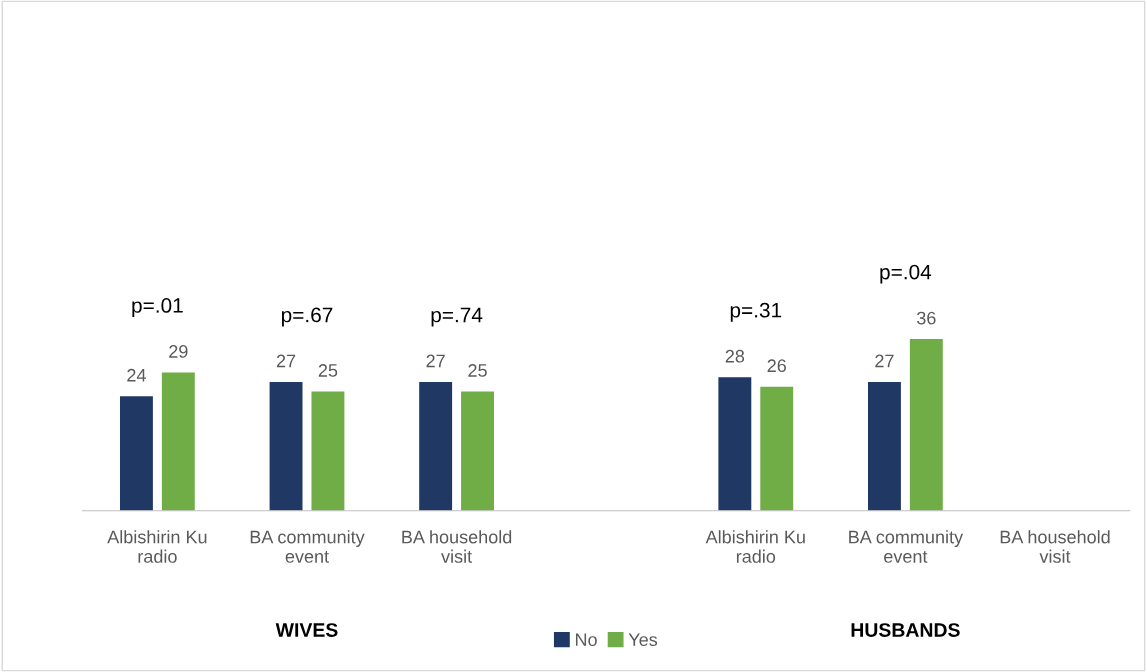 The height and width of the screenshot is (672, 1147). What do you see at coordinates (457, 317) in the screenshot?
I see `text: p=.74` at bounding box center [457, 317].